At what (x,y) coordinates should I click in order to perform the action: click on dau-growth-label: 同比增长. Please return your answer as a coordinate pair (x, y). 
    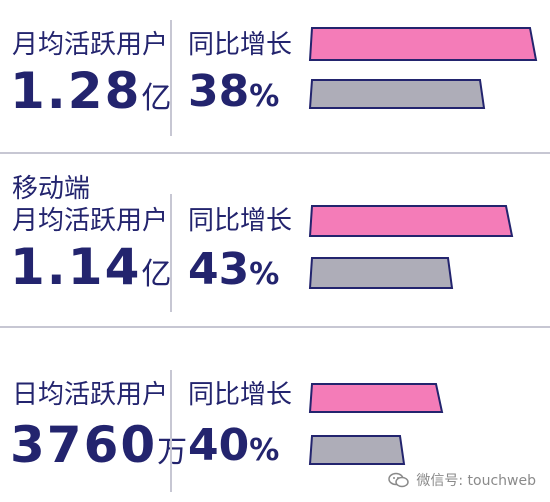
    Looking at the image, I should click on (240, 395).